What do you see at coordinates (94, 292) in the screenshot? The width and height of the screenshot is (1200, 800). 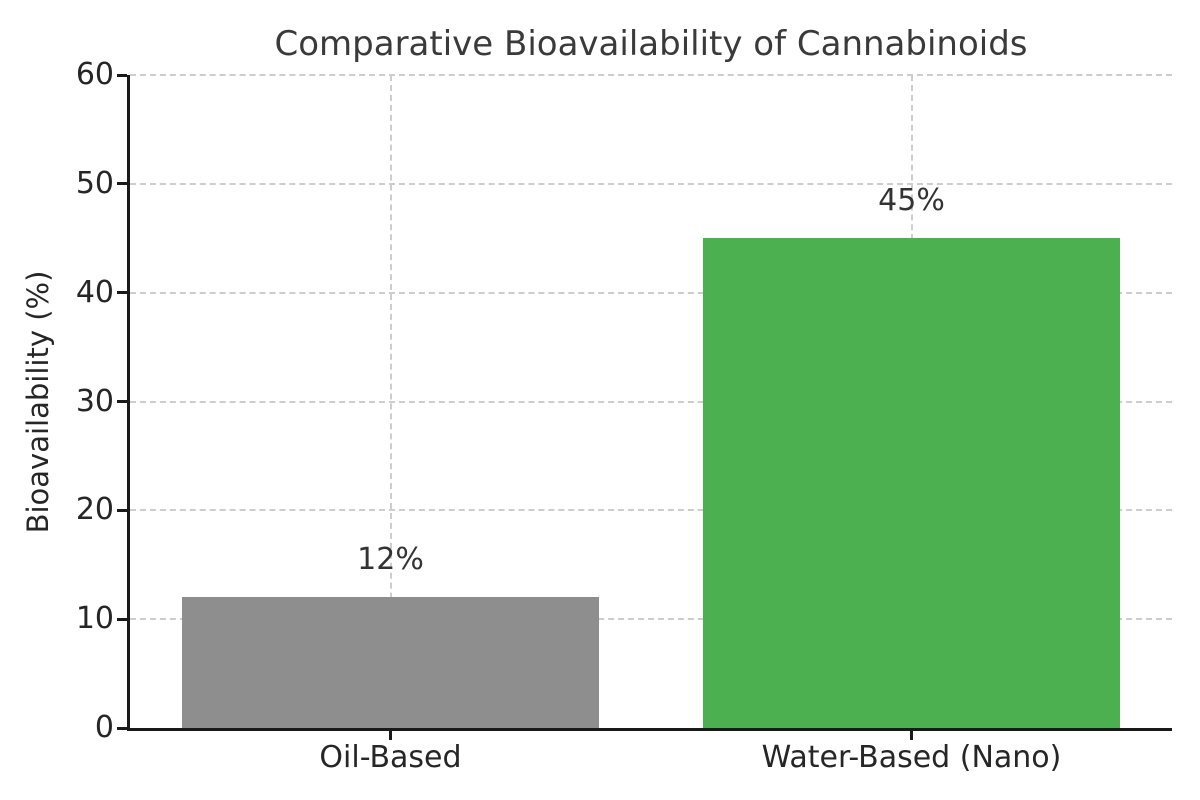 I see `y-tick-label: 40` at bounding box center [94, 292].